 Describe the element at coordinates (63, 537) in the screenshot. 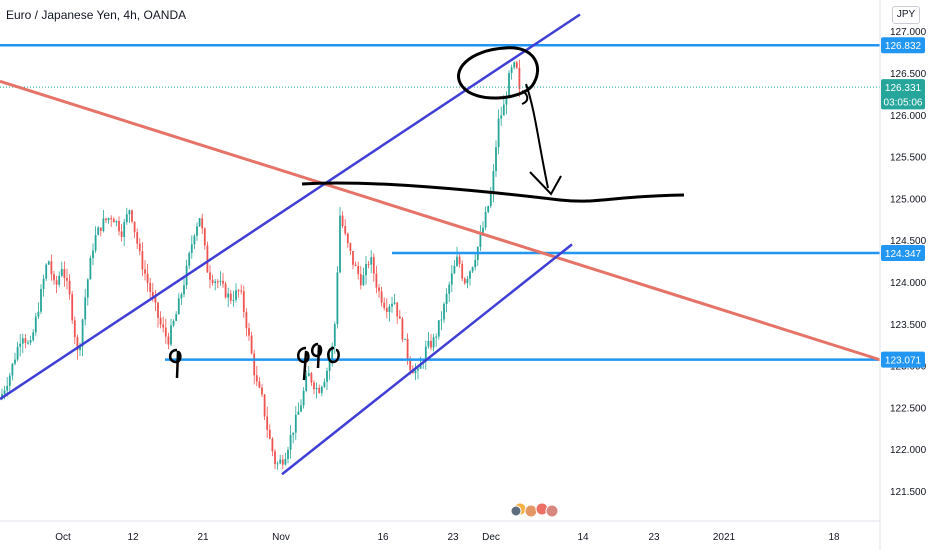

I see `x-tick-label: Oct` at that location.